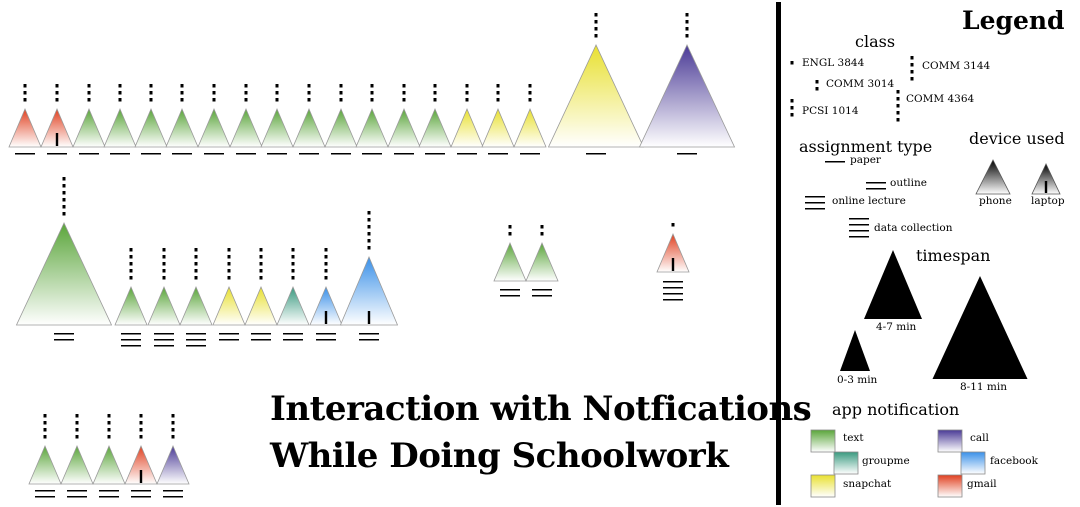 This screenshot has width=1080, height=507. Describe the element at coordinates (369, 290) in the screenshot. I see `facebook-triangle` at that location.